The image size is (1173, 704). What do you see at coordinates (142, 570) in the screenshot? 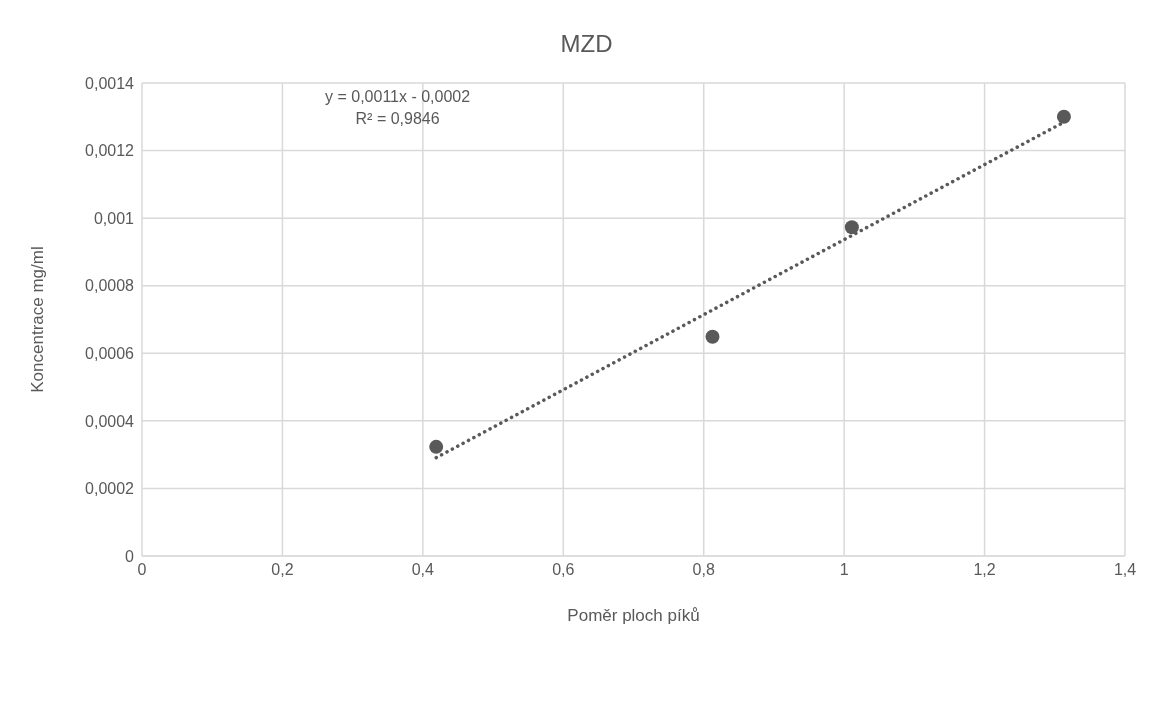
I see `x-tick-label: 0` at bounding box center [142, 570].